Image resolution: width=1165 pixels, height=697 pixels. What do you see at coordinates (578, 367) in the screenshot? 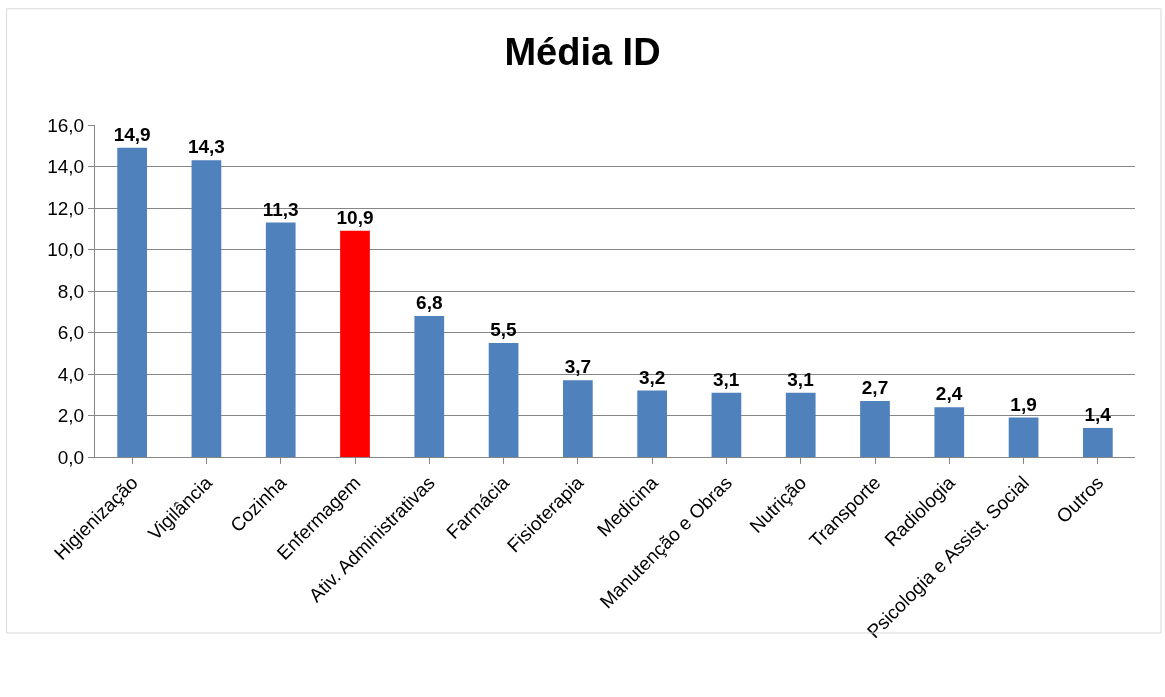
I see `data-label: 3,7` at bounding box center [578, 367].